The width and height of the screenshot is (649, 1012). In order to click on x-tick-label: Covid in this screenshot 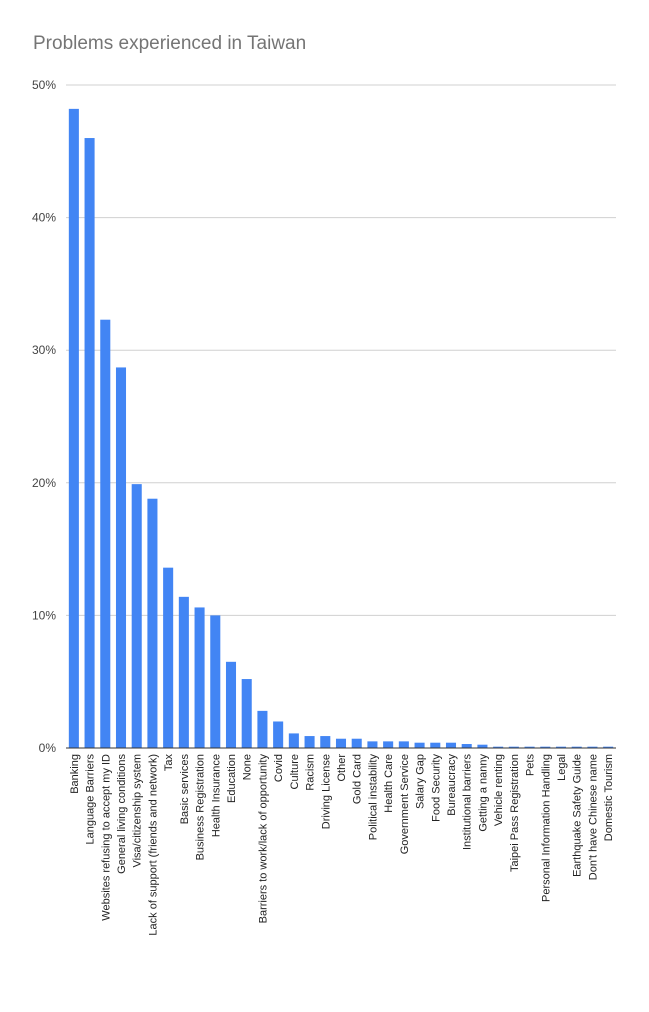, I will do `click(279, 768)`.